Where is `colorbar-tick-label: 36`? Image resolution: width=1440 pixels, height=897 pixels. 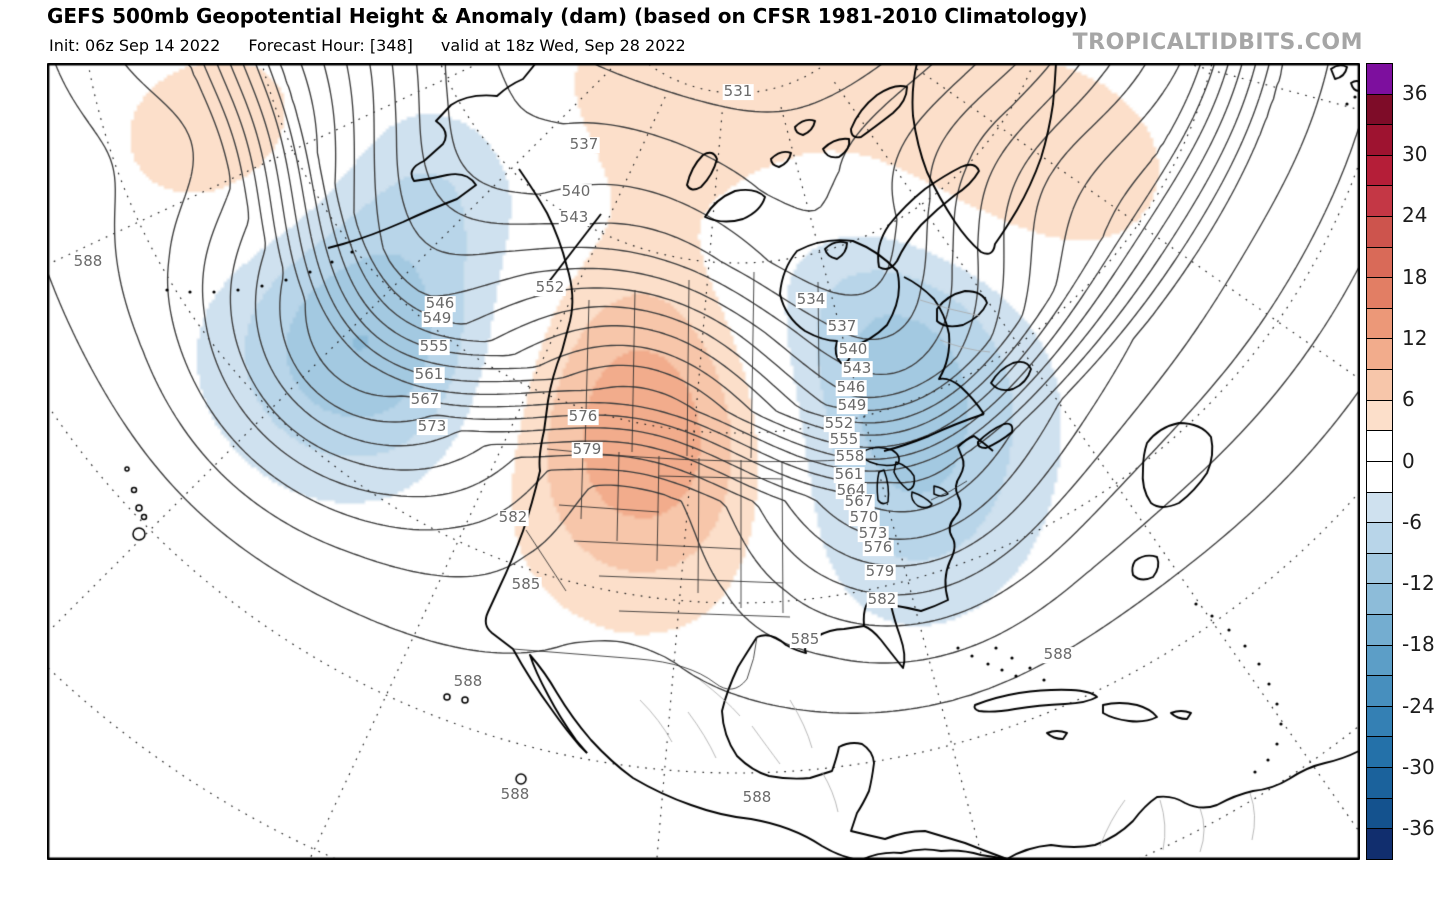
colorbar-tick-label: 36 is located at coordinates (1415, 92).